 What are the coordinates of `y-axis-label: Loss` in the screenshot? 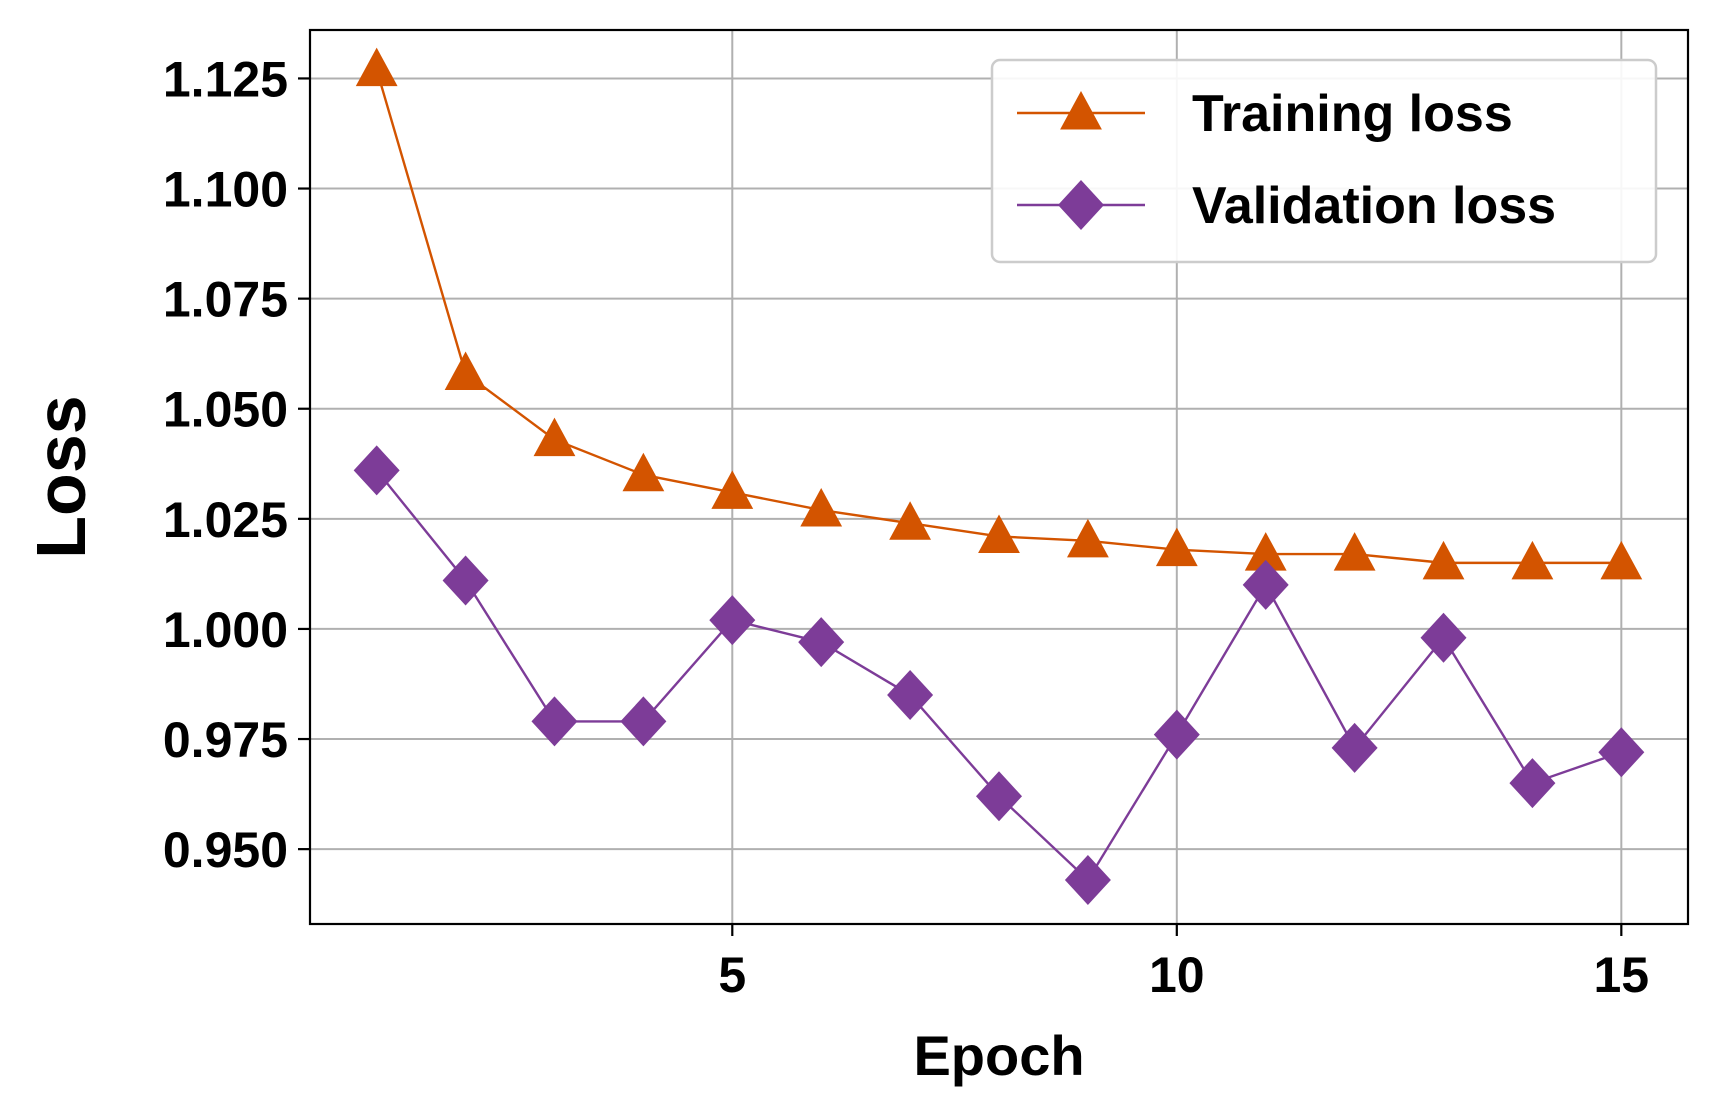 It's located at (61, 476).